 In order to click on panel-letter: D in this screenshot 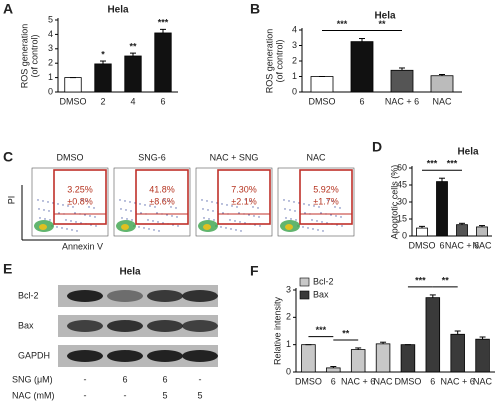, I will do `click(377, 147)`.